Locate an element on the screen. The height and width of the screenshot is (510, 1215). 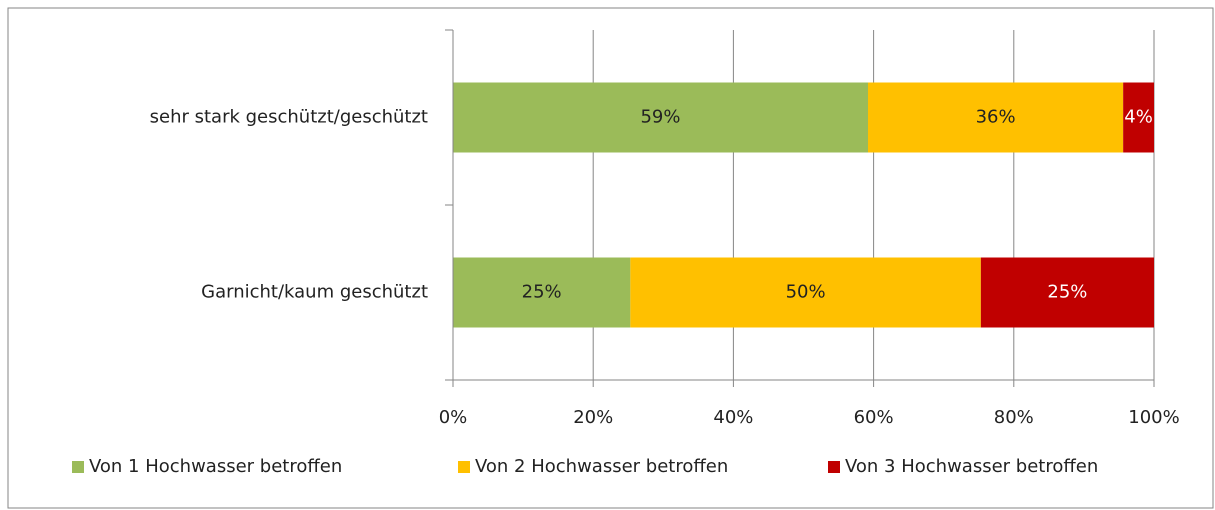
value-label: 59% is located at coordinates (660, 117).